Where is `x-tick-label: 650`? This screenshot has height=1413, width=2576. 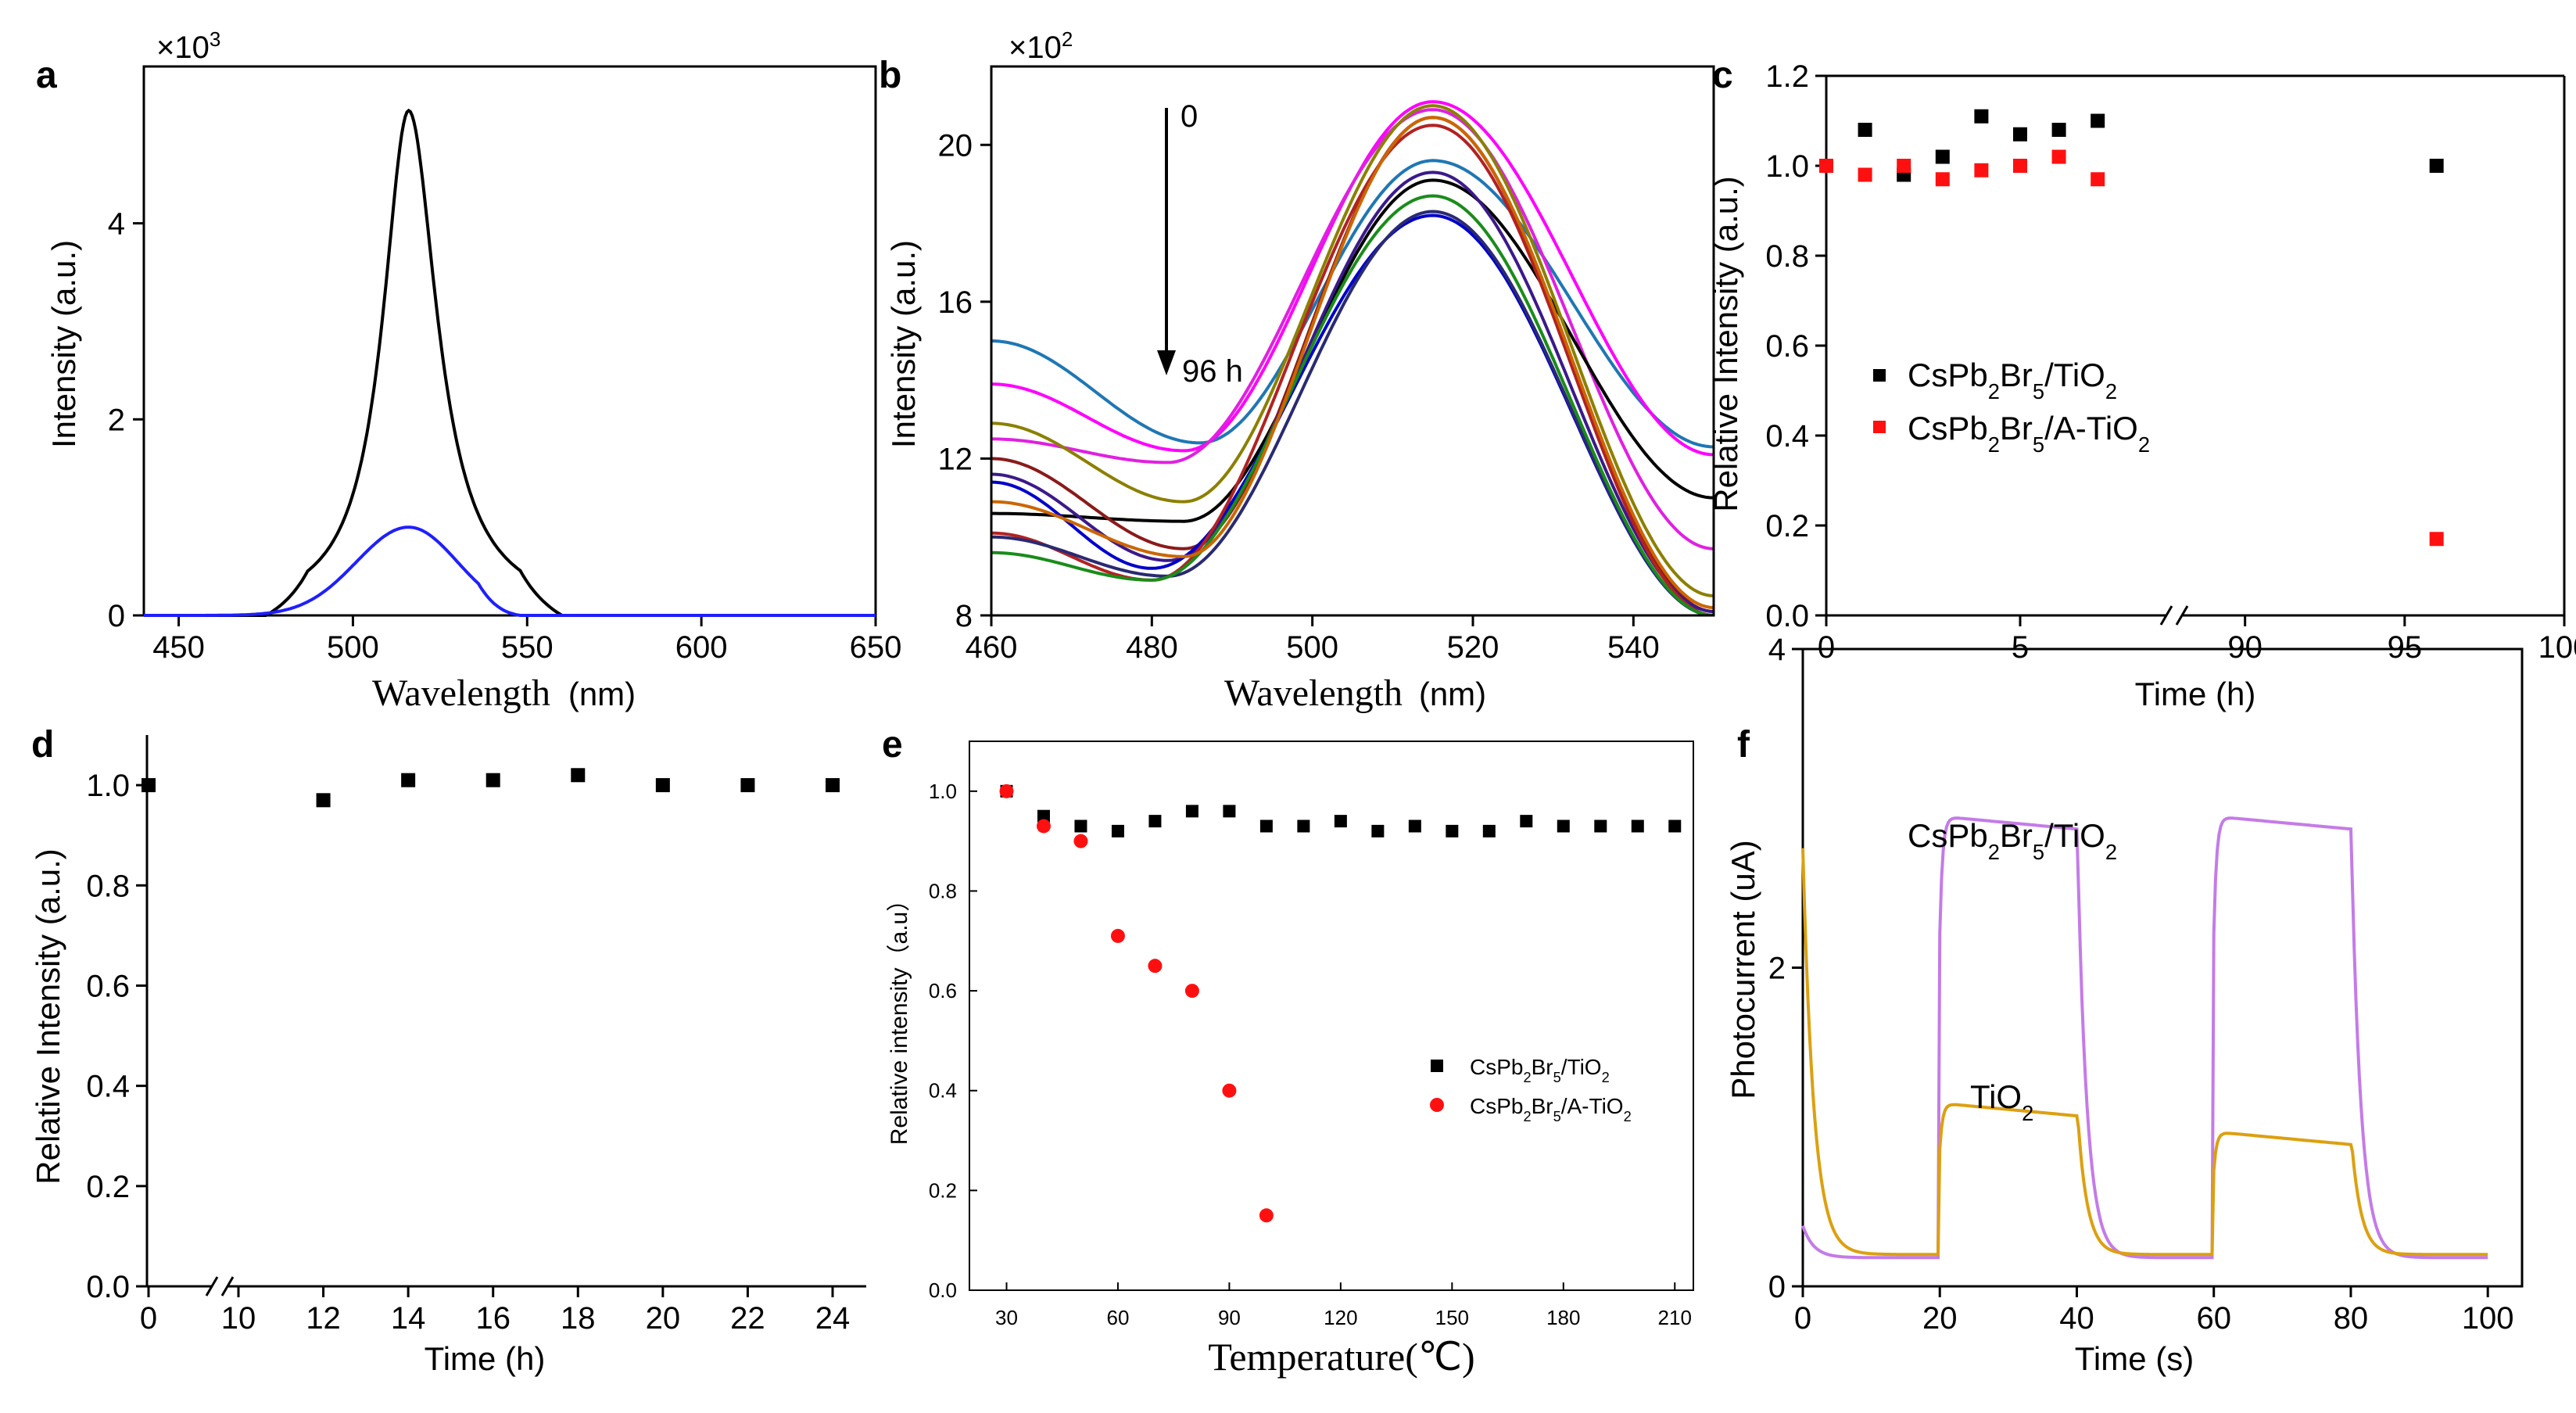
x-tick-label: 650 is located at coordinates (876, 647).